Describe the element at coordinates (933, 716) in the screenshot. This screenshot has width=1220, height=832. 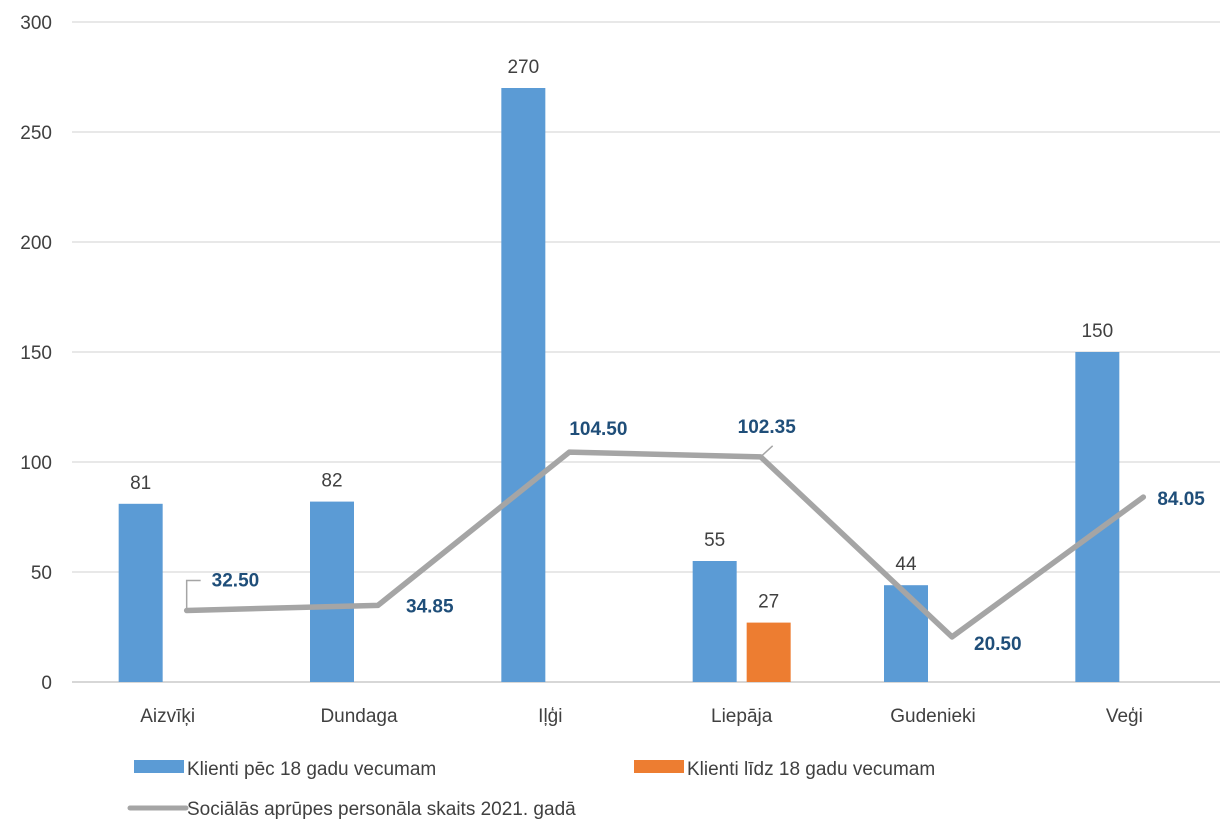
I see `x-tick-label: Gudenieki` at that location.